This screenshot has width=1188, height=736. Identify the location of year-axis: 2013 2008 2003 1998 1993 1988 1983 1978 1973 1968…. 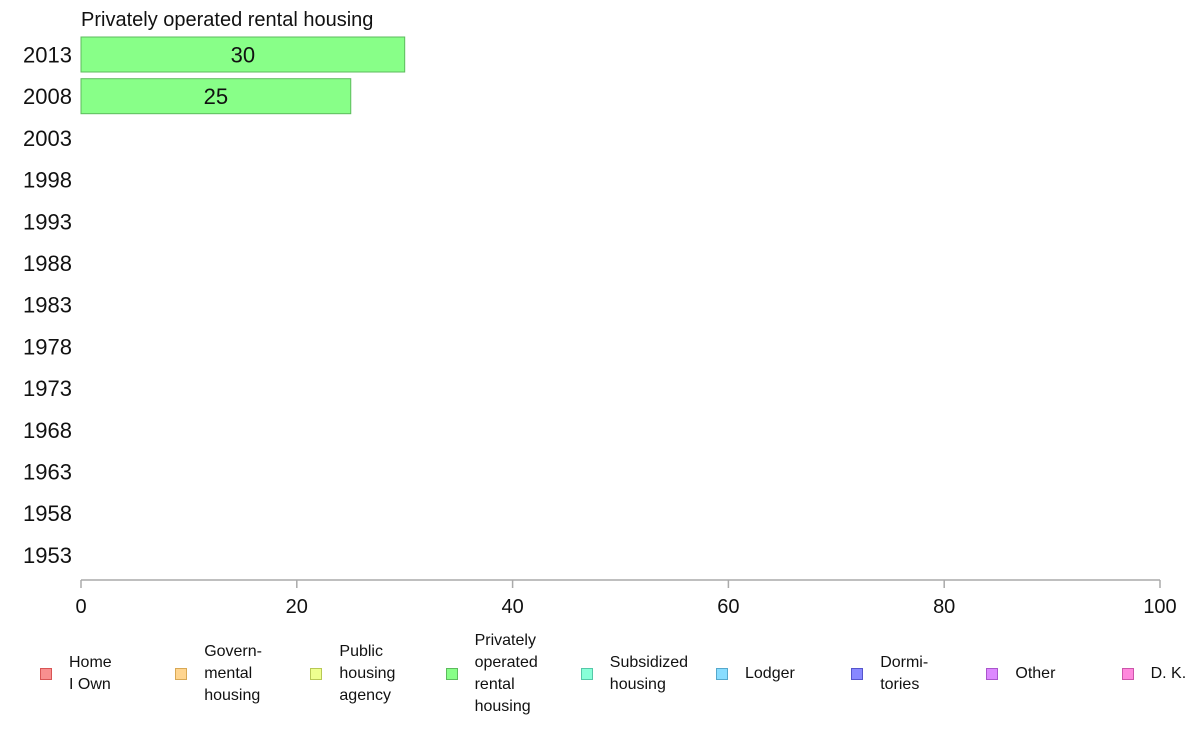
(47, 305).